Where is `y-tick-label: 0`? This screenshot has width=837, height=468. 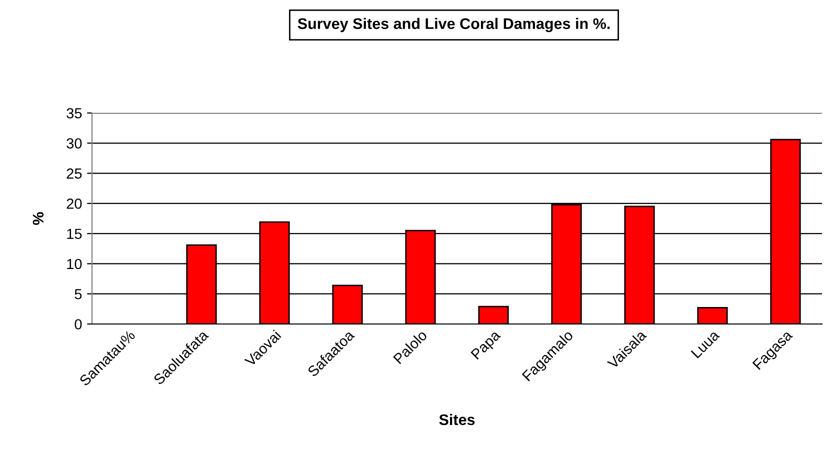
y-tick-label: 0 is located at coordinates (78, 324).